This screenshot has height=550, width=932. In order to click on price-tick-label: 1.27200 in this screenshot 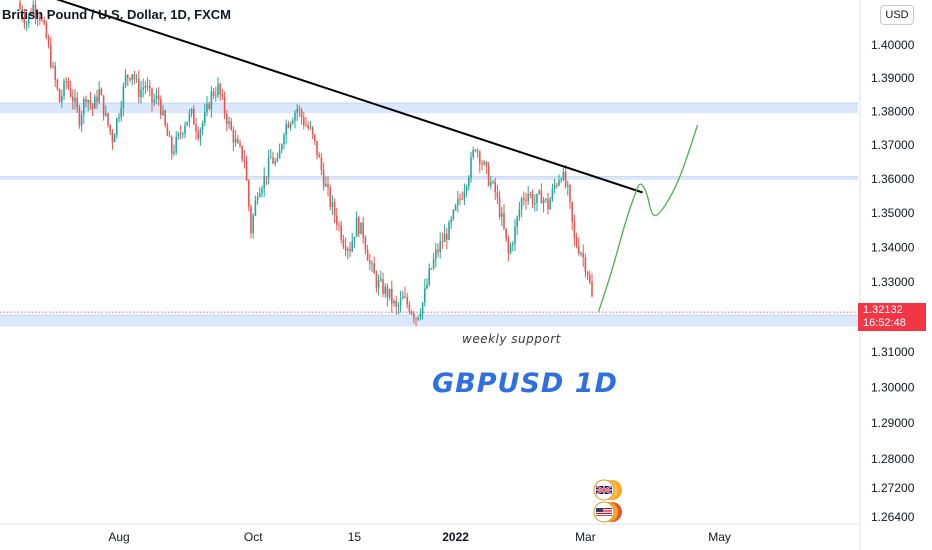, I will do `click(893, 488)`.